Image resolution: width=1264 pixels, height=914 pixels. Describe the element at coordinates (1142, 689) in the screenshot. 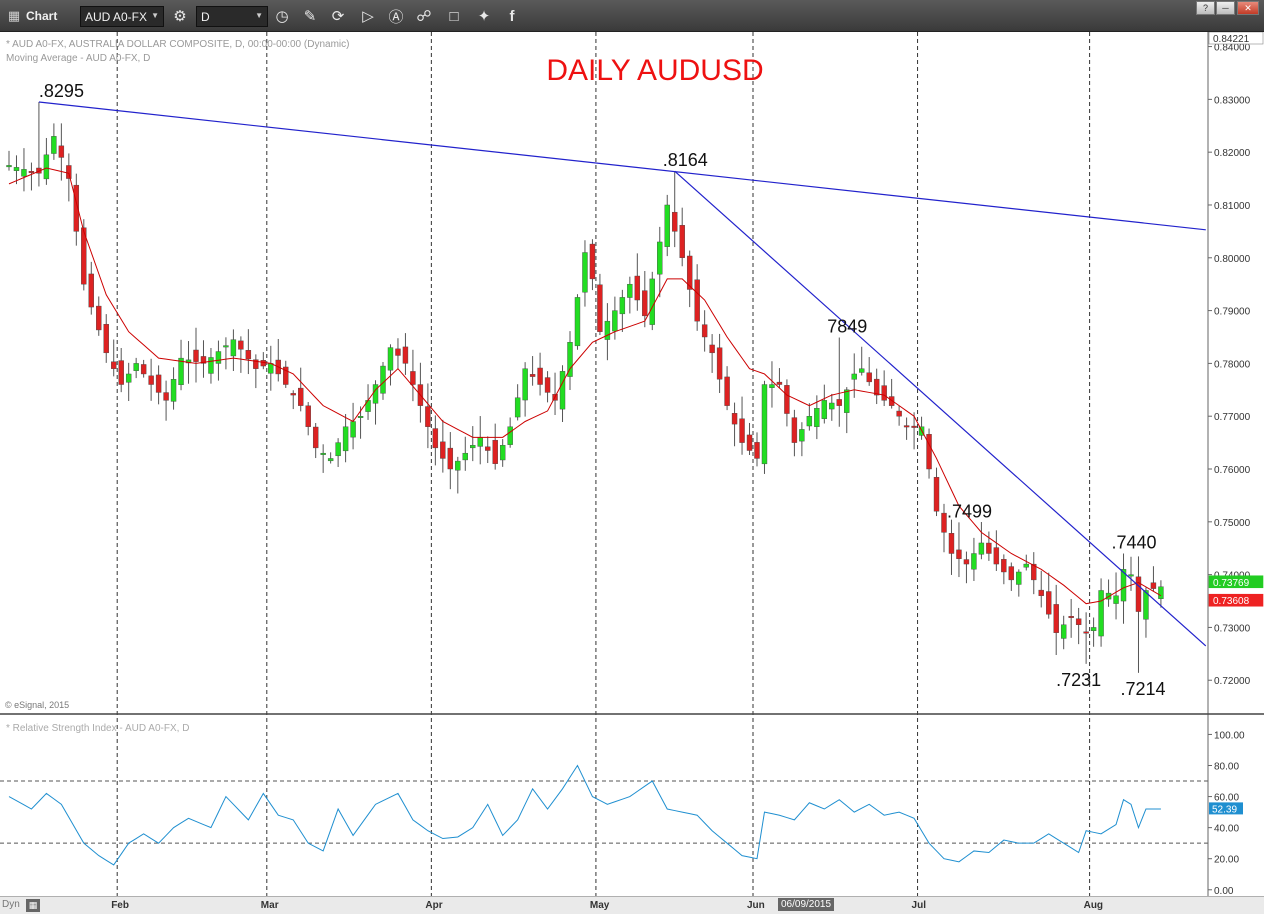

I see `price-level-label: .7214` at that location.